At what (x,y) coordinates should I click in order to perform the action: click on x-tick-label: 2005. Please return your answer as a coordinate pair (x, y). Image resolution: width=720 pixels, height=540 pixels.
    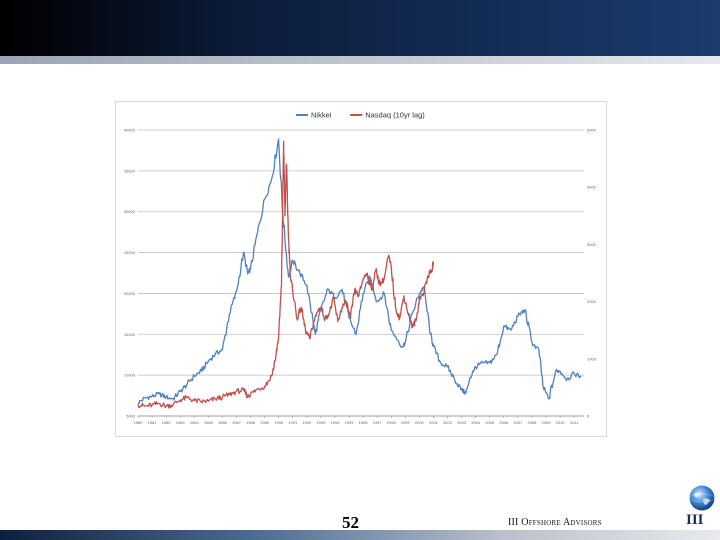
    Looking at the image, I should click on (490, 422).